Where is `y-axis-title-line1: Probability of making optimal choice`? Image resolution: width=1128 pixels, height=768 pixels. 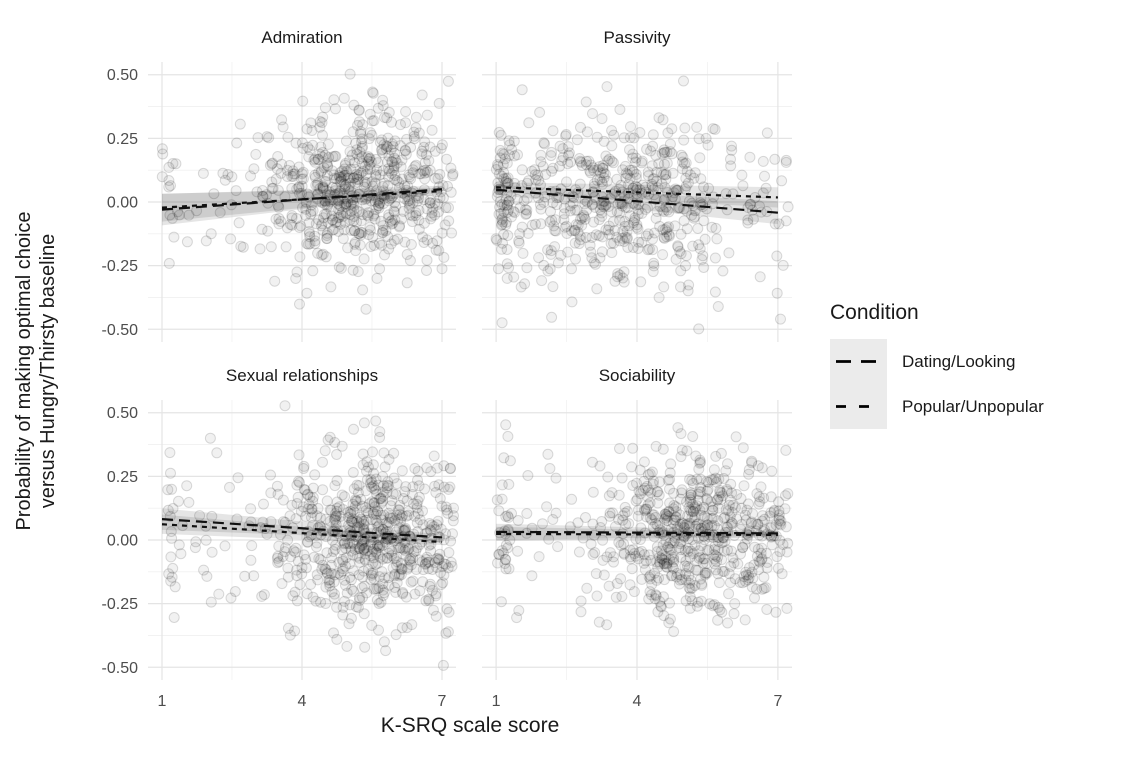 y-axis-title-line1: Probability of making optimal choice is located at coordinates (24, 371).